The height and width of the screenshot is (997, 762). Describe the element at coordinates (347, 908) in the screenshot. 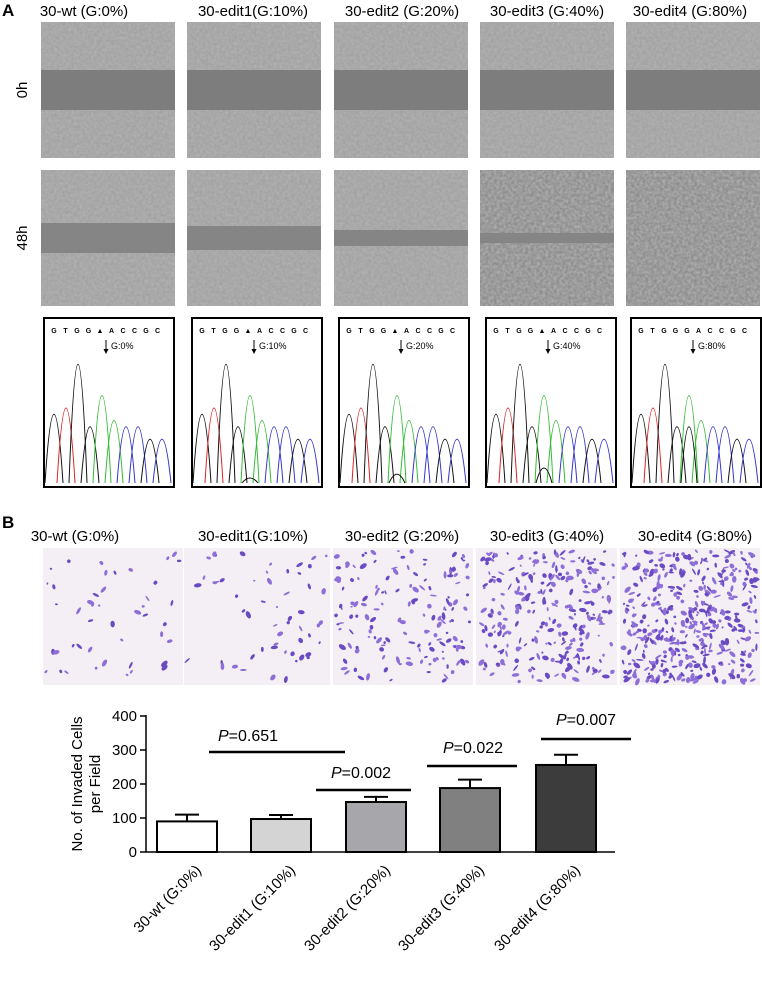

I see `x-tick-label: 30-edit2 (G:20%)` at that location.